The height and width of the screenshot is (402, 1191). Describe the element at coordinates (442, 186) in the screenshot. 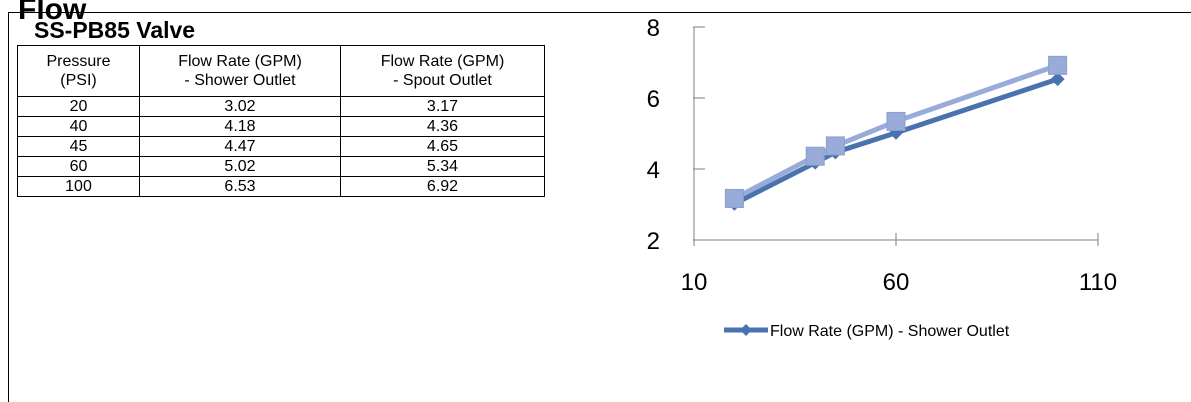

I see `cell-spout-flow: 6.92` at that location.